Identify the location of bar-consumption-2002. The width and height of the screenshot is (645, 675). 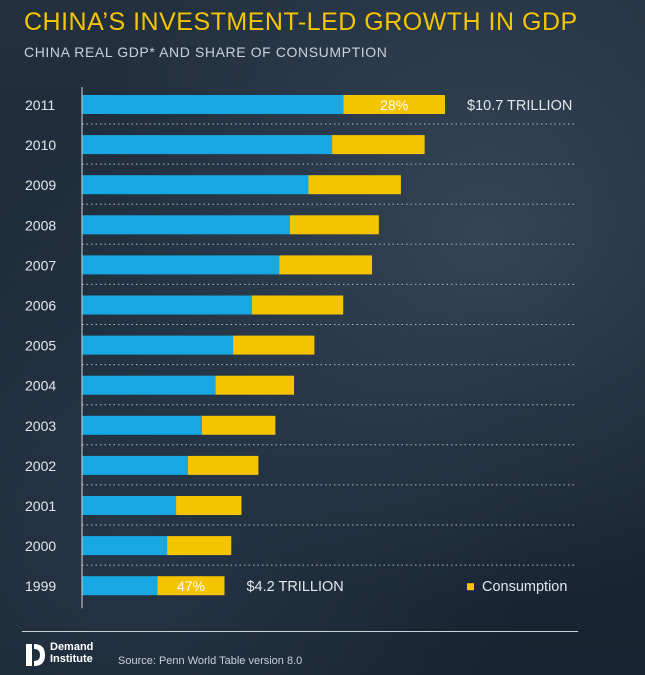
(223, 465).